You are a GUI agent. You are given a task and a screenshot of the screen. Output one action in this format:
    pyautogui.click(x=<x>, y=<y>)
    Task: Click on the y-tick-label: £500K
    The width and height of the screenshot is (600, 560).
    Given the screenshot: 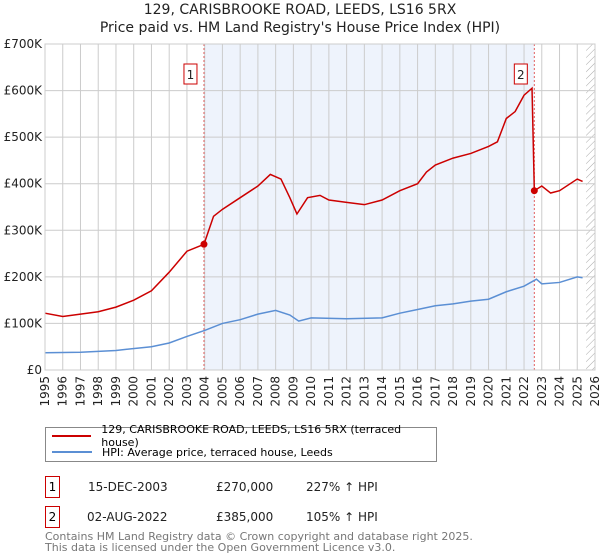 What is the action you would take?
    pyautogui.click(x=24, y=137)
    